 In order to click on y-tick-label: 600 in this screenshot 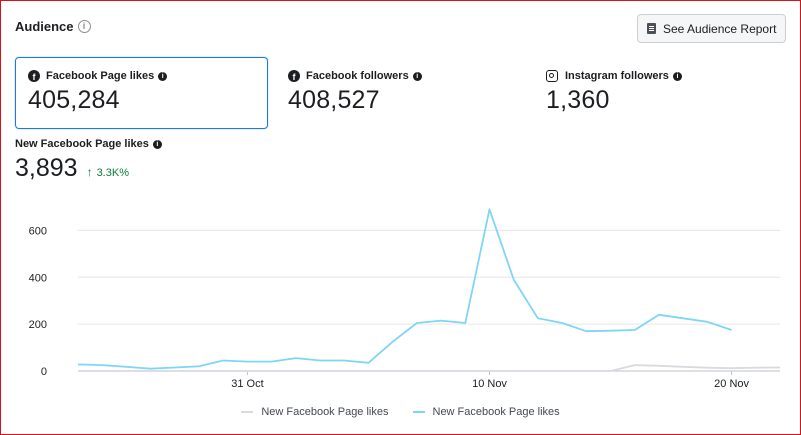, I will do `click(38, 231)`.